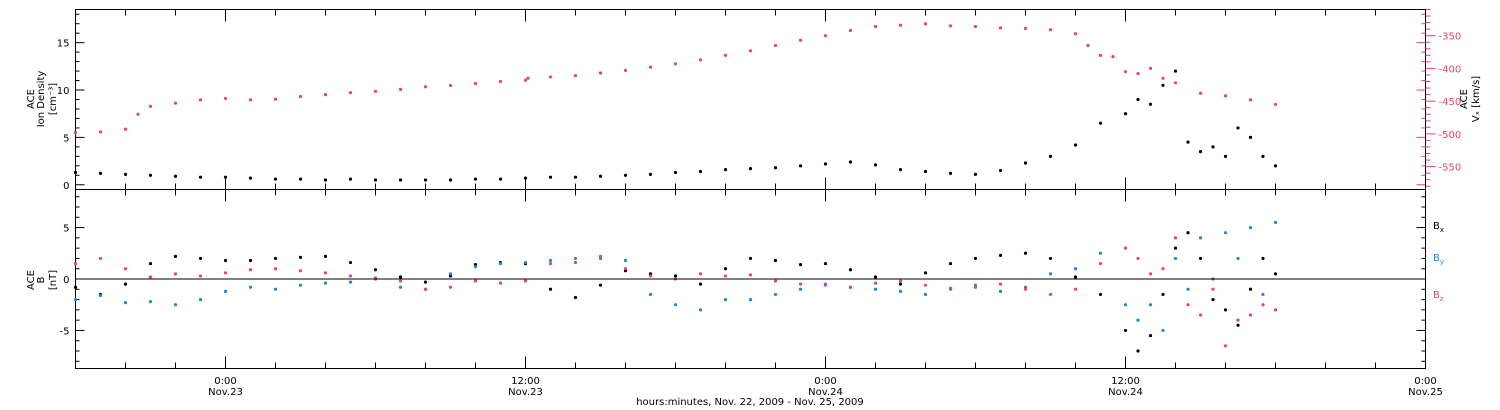 Image resolution: width=1500 pixels, height=410 pixels. What do you see at coordinates (1450, 135) in the screenshot?
I see `vx-tick-label: -500` at bounding box center [1450, 135].